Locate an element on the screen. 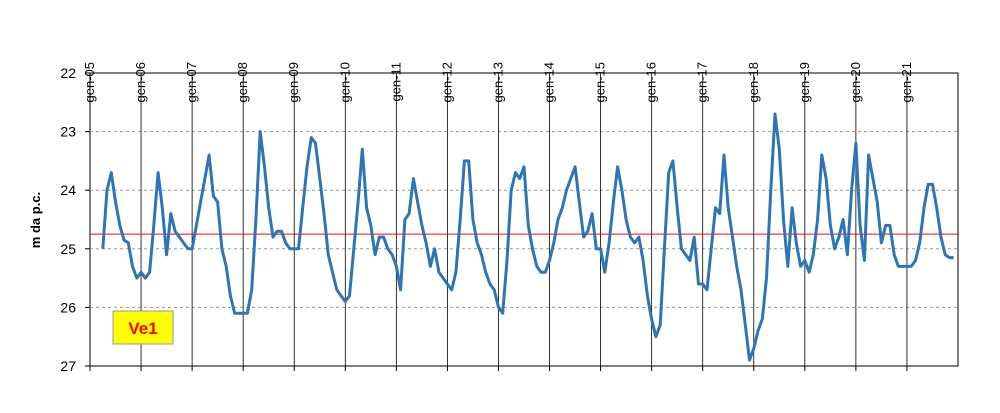 The height and width of the screenshot is (413, 1000). x-tick-label: gen-16 is located at coordinates (651, 82).